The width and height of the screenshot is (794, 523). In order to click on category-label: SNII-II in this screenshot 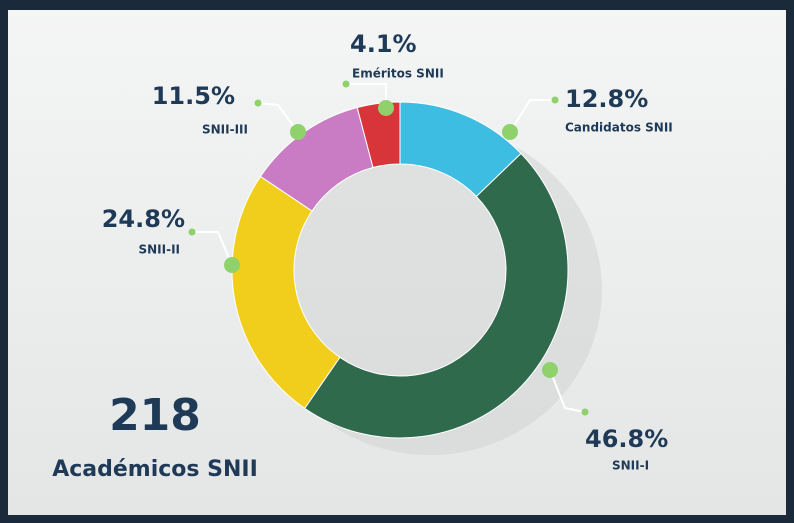, I will do `click(159, 250)`.